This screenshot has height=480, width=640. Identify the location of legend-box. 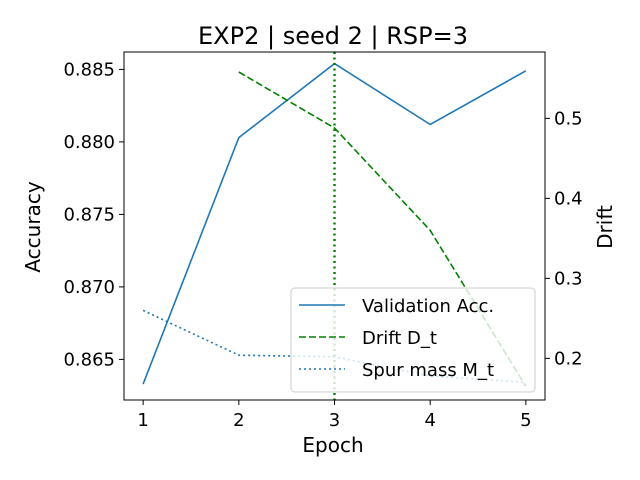
(413, 340).